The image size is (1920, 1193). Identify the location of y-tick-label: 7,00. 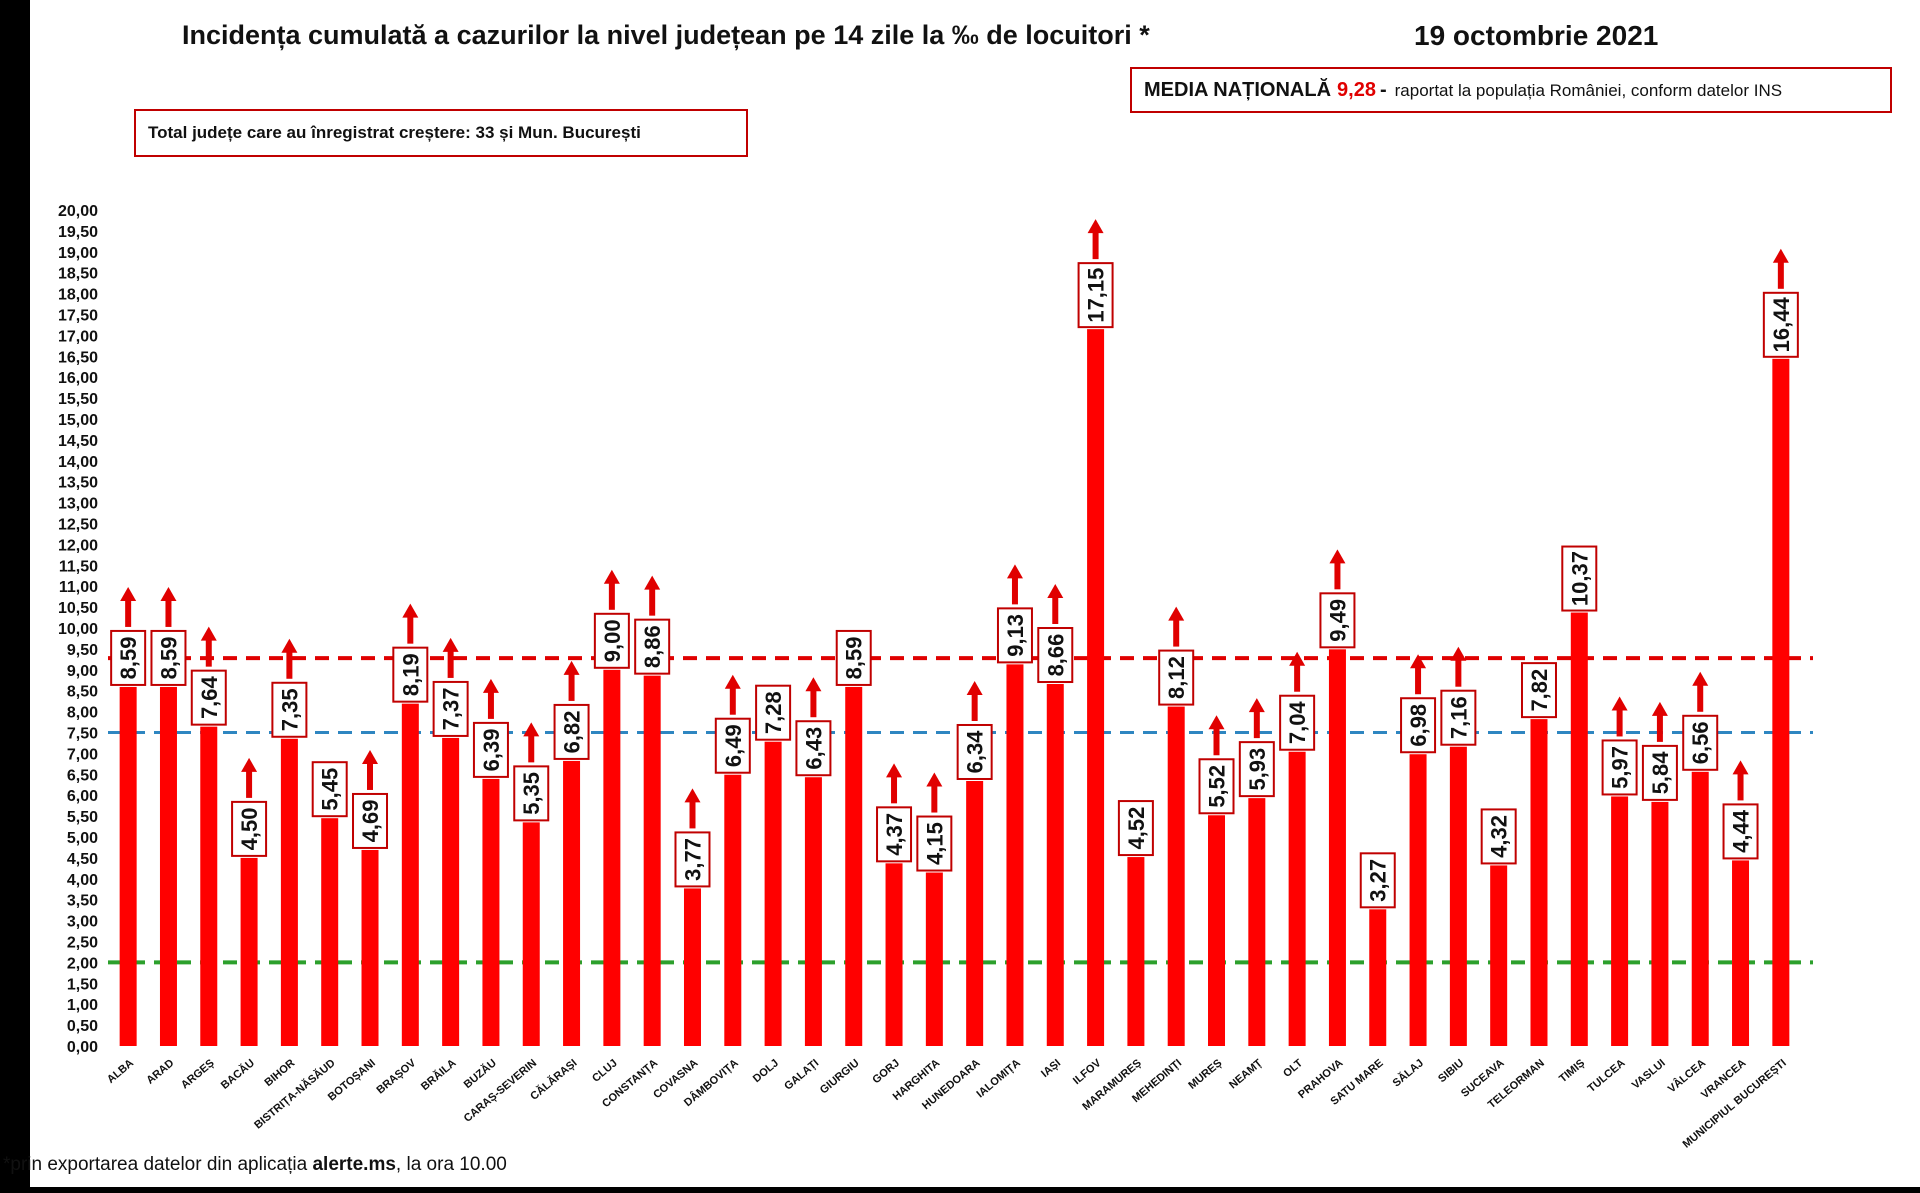
(82, 754).